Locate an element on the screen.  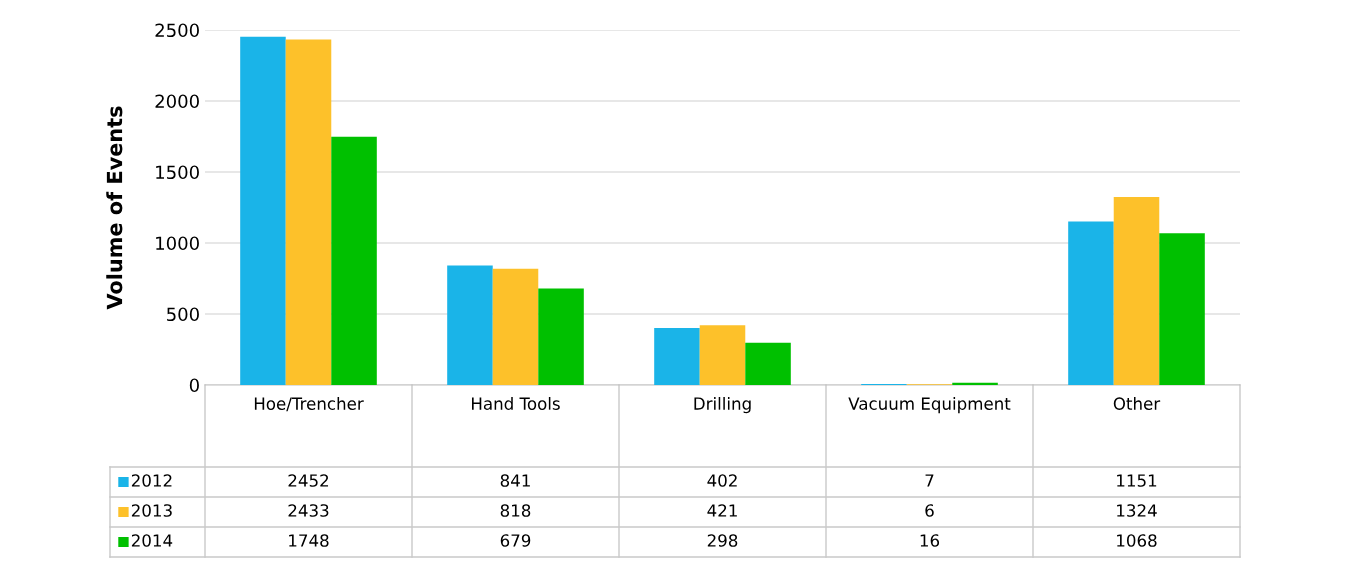
x-tick-label: Hand Tools is located at coordinates (516, 403).